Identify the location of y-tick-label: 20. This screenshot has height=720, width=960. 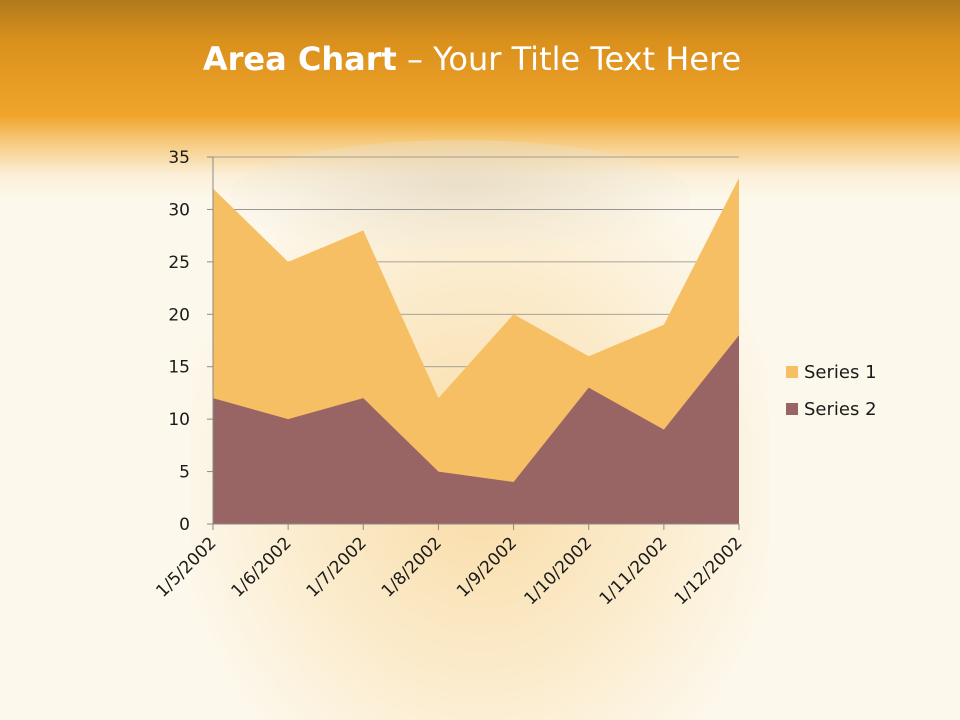
(179, 315).